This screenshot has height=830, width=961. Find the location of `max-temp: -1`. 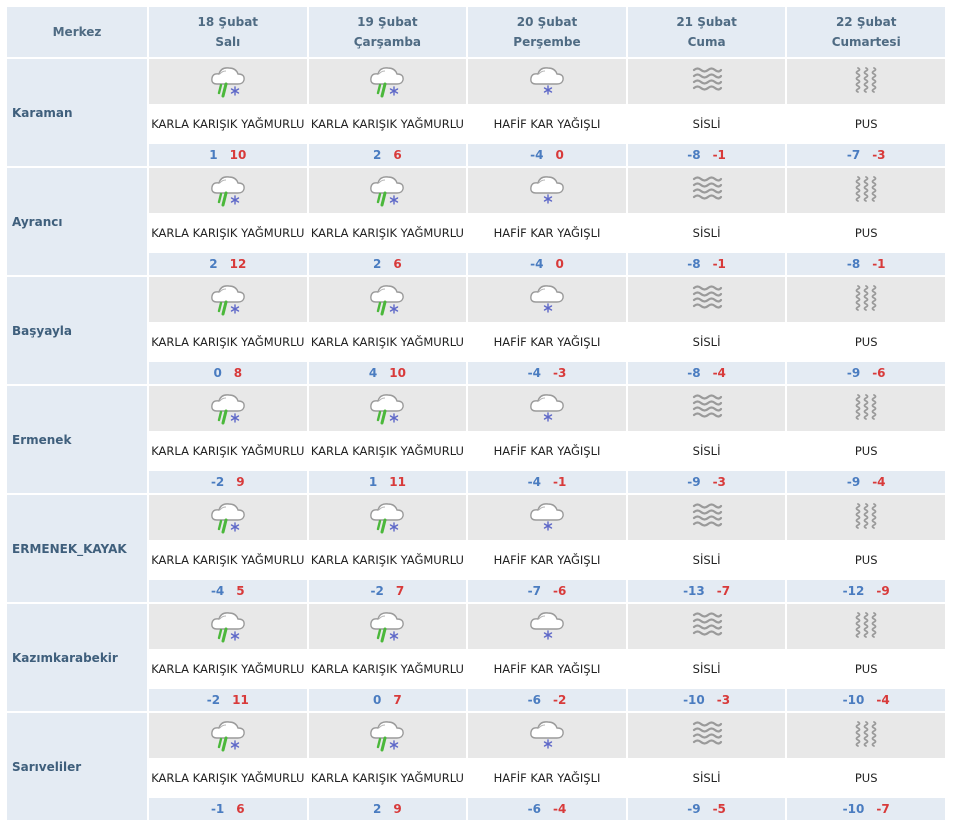

max-temp: -1 is located at coordinates (719, 155).